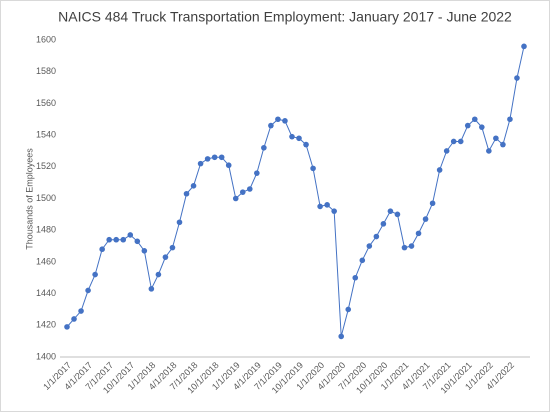 The image size is (550, 412). Describe the element at coordinates (46, 325) in the screenshot. I see `y-tick-label: 1420` at that location.